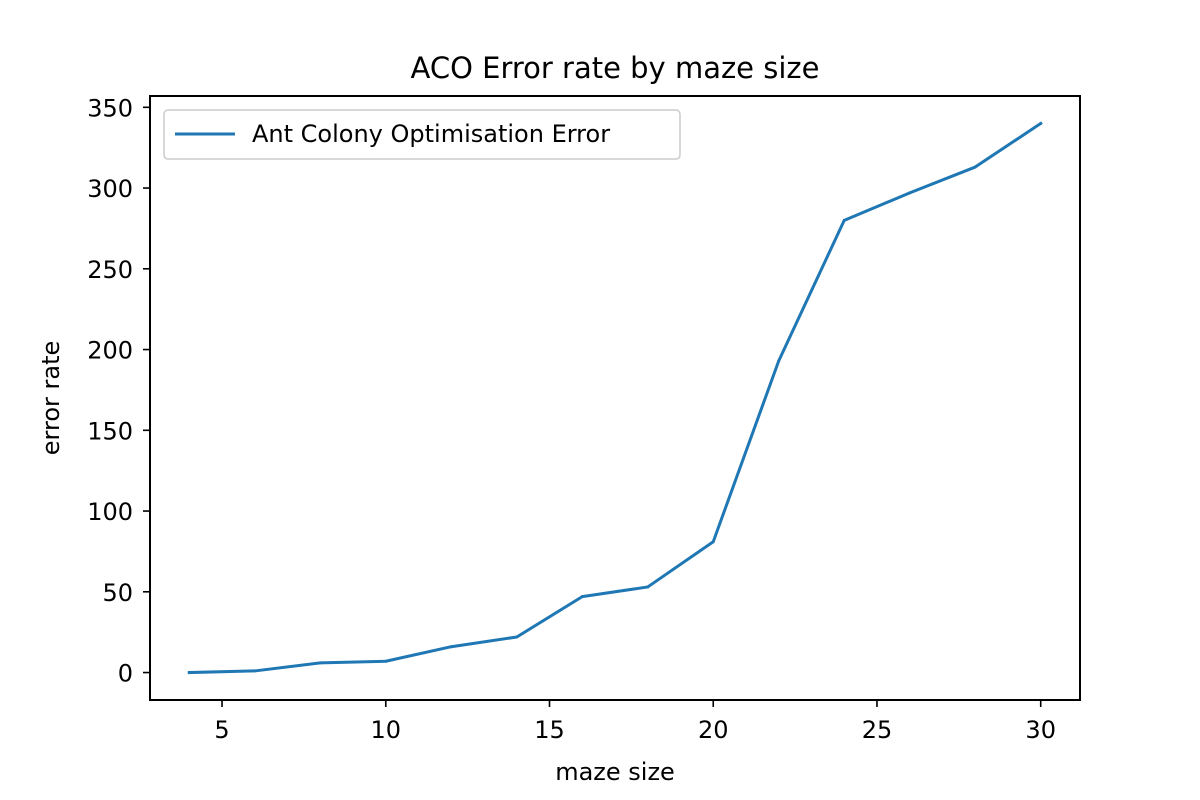 This screenshot has height=800, width=1200. I want to click on y-tick-label: 100, so click(110, 512).